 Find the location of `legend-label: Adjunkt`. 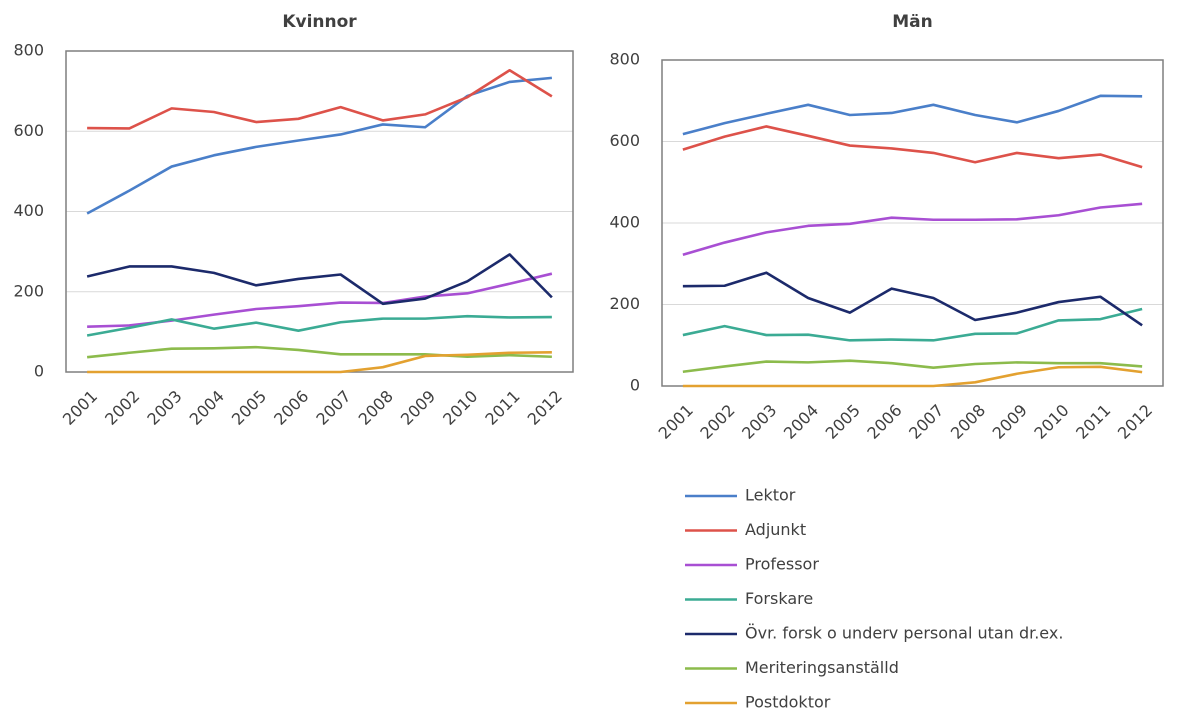

legend-label: Adjunkt is located at coordinates (775, 529).